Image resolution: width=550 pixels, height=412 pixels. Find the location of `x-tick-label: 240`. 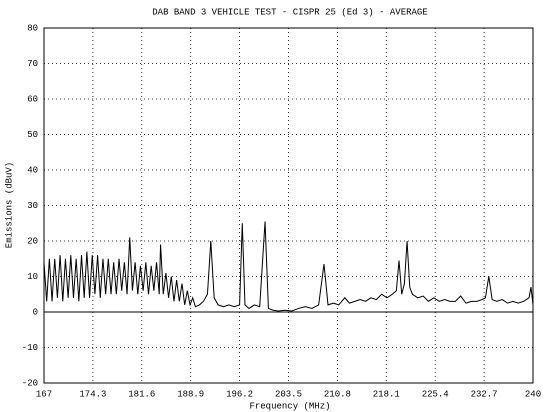

x-tick-label: 240 is located at coordinates (533, 394).